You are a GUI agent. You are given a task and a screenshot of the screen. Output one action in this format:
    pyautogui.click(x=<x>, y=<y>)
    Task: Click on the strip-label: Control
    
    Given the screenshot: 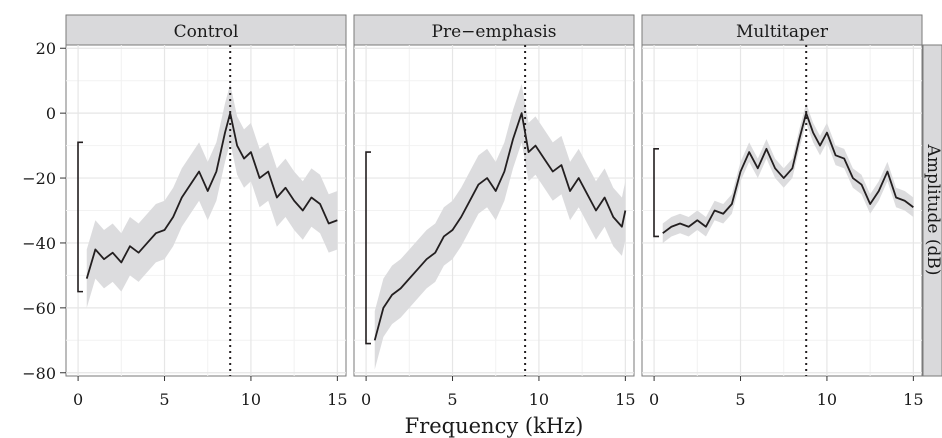 What is the action you would take?
    pyautogui.click(x=206, y=32)
    